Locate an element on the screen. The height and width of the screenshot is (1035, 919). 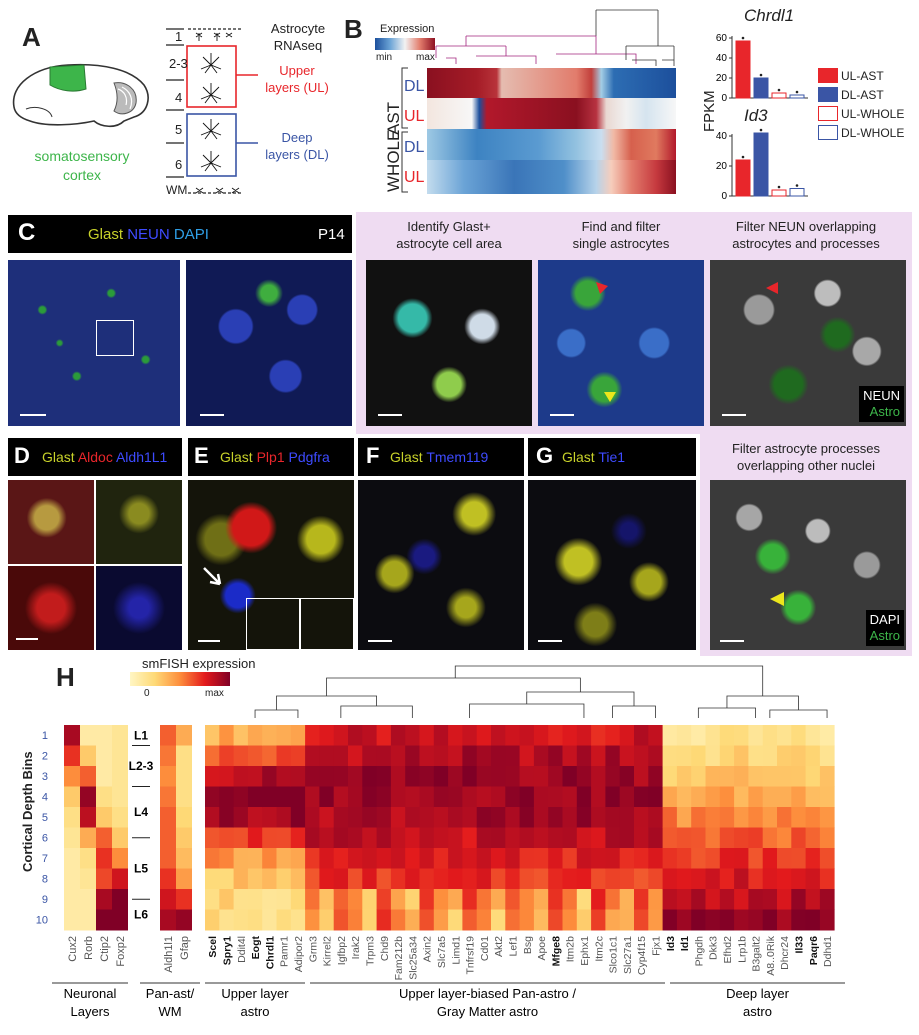
layer-label-2-3: 2-3 is located at coordinates (178, 63).